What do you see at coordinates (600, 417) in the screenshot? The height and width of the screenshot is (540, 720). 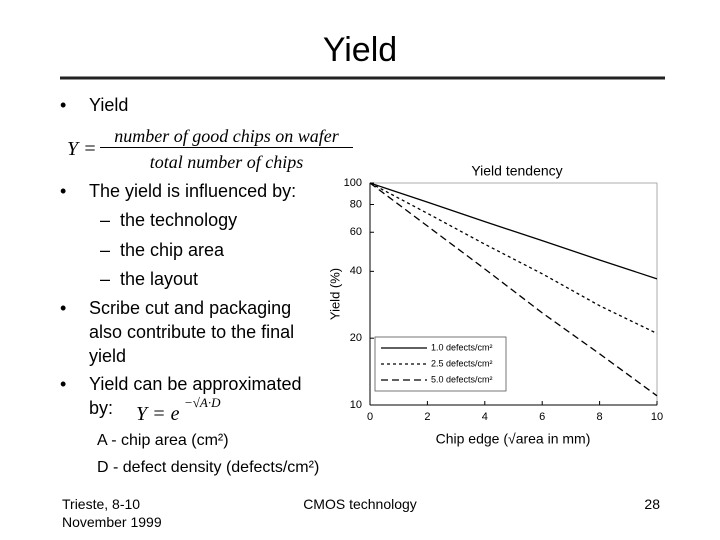 I see `x-tick-label: 8` at bounding box center [600, 417].